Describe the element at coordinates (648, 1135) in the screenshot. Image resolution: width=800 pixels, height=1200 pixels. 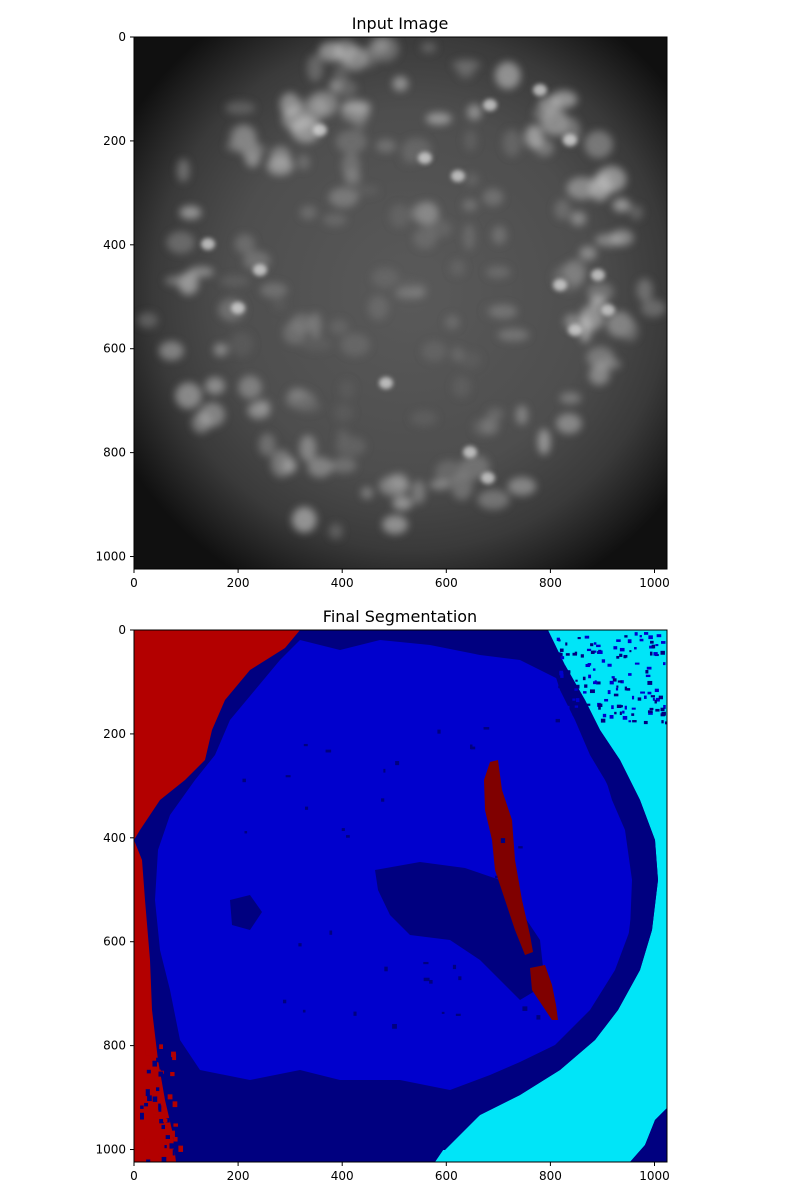
I see `segment-navy-corner` at that location.